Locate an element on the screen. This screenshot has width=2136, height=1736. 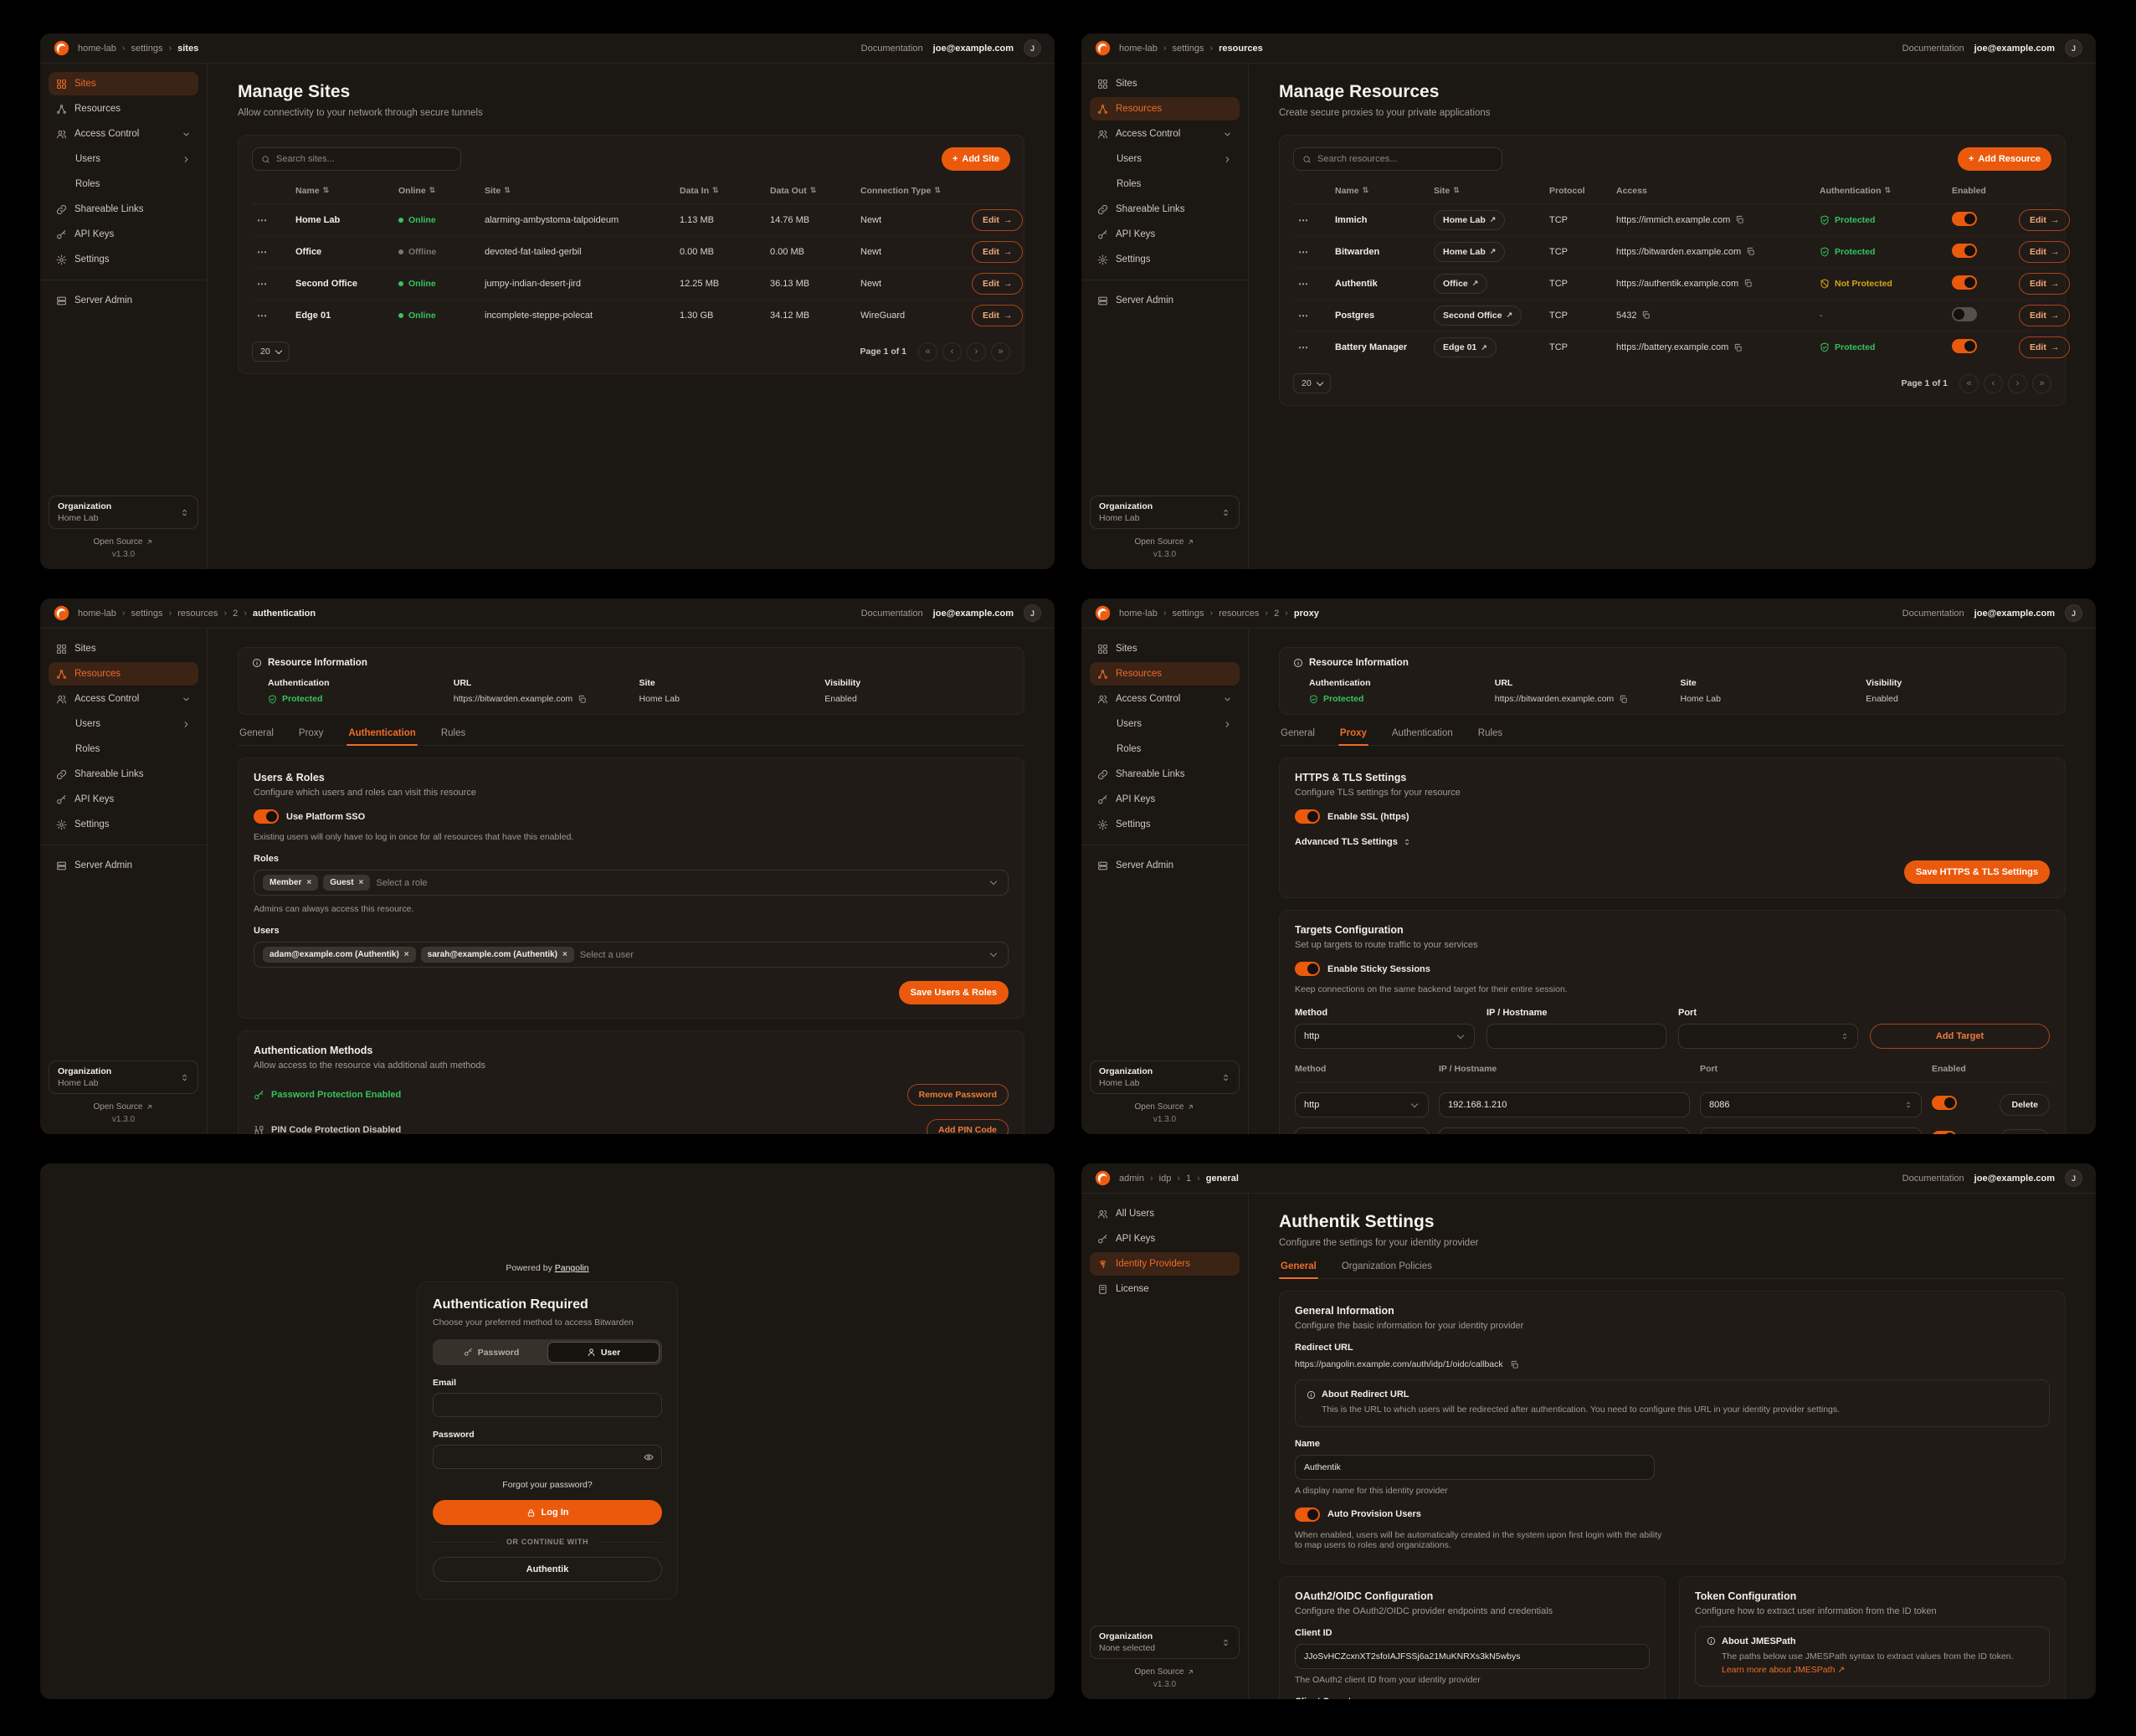
search-resources-input is located at coordinates (1405, 159).